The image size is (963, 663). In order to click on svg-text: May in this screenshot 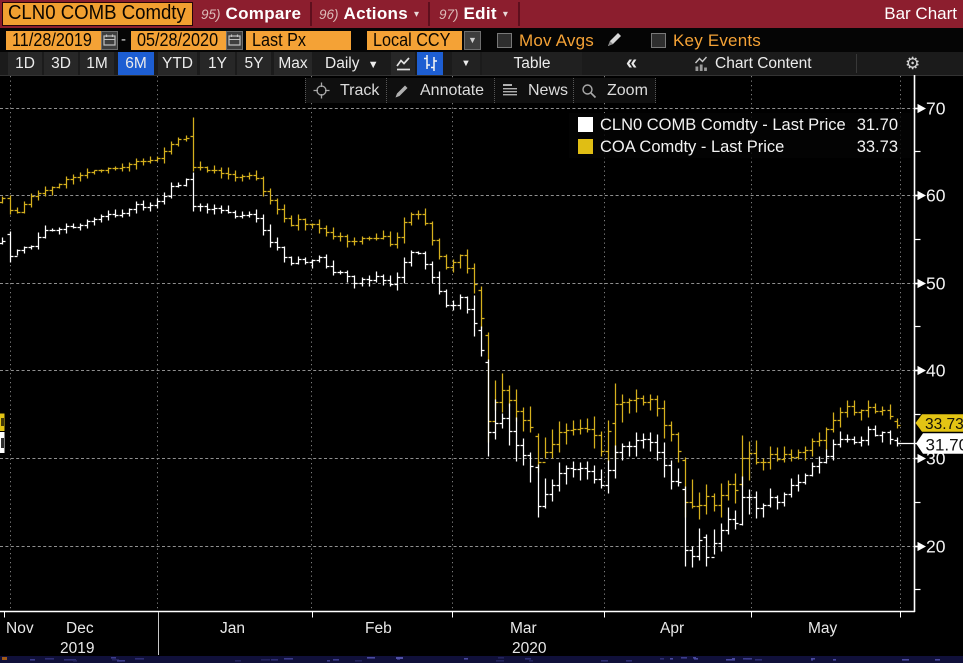, I will do `click(823, 628)`.